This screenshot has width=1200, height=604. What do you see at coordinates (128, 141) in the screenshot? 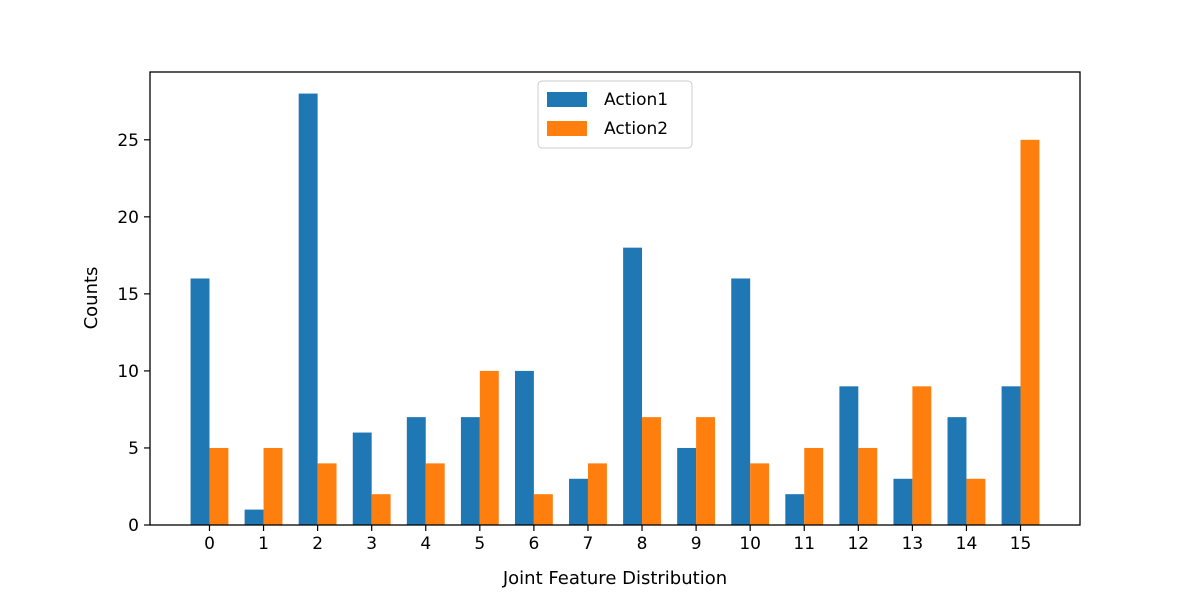
I see `y-tick-label: 25` at bounding box center [128, 141].